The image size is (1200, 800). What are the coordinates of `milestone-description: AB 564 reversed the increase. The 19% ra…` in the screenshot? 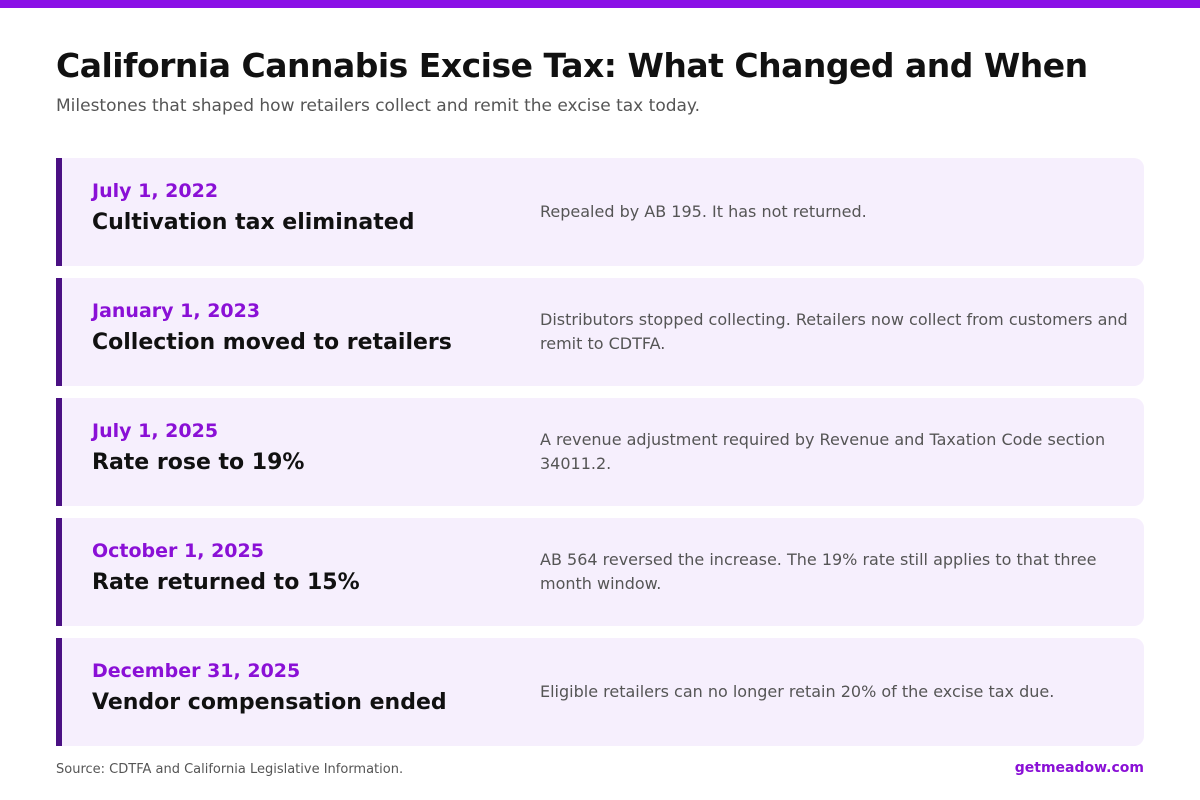 It's located at (818, 571).